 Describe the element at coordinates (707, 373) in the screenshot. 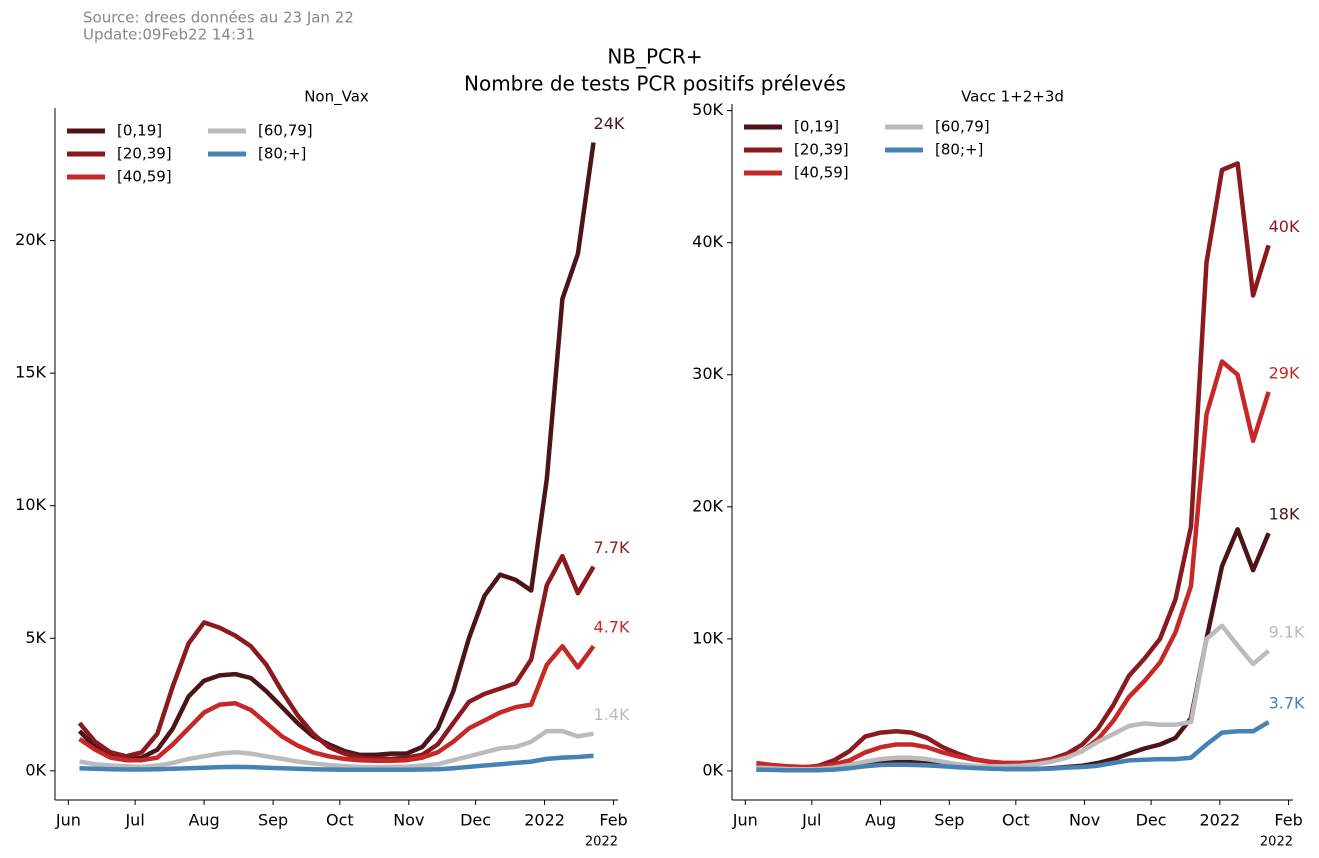

I see `y-tick-label: 30K` at that location.